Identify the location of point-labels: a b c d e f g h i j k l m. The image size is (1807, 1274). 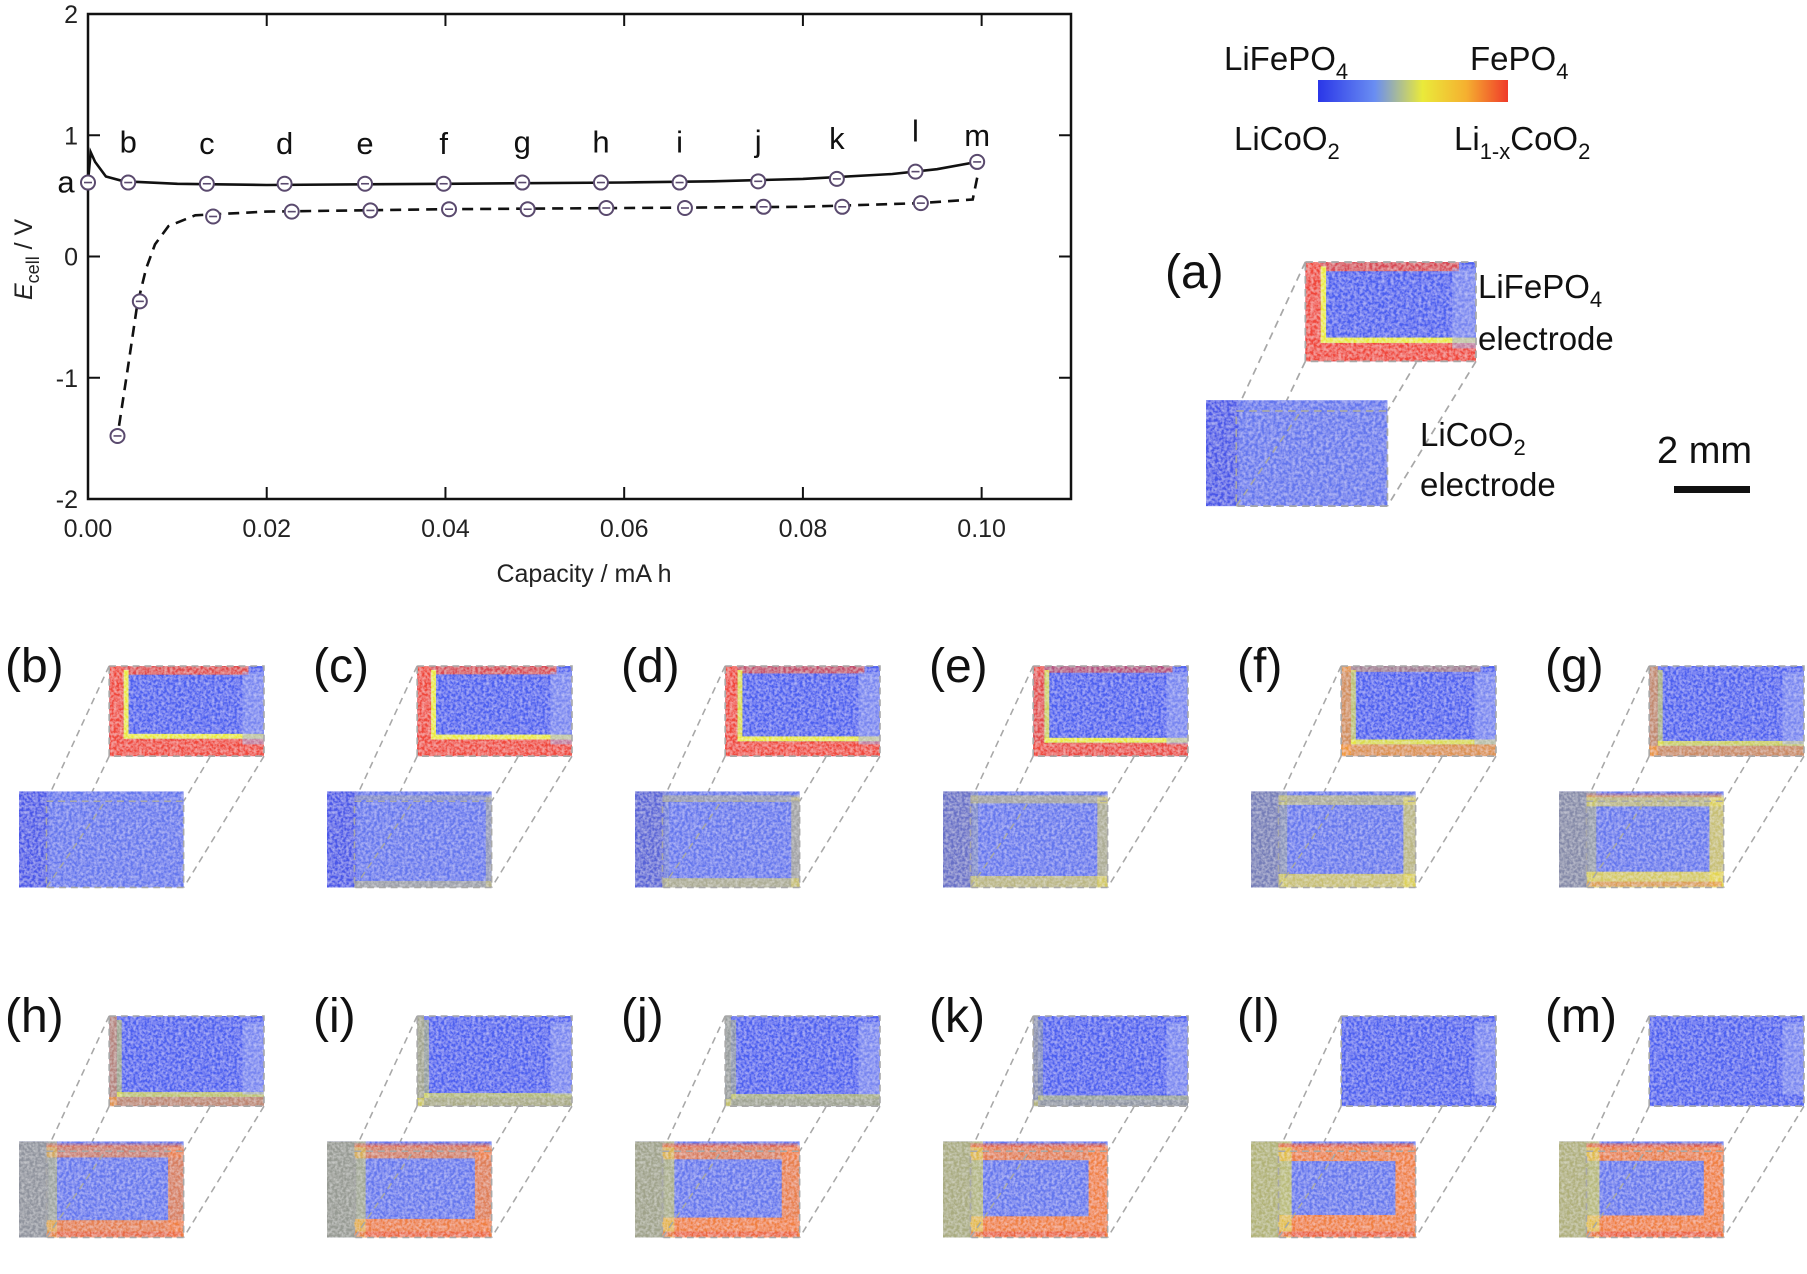
(523, 157).